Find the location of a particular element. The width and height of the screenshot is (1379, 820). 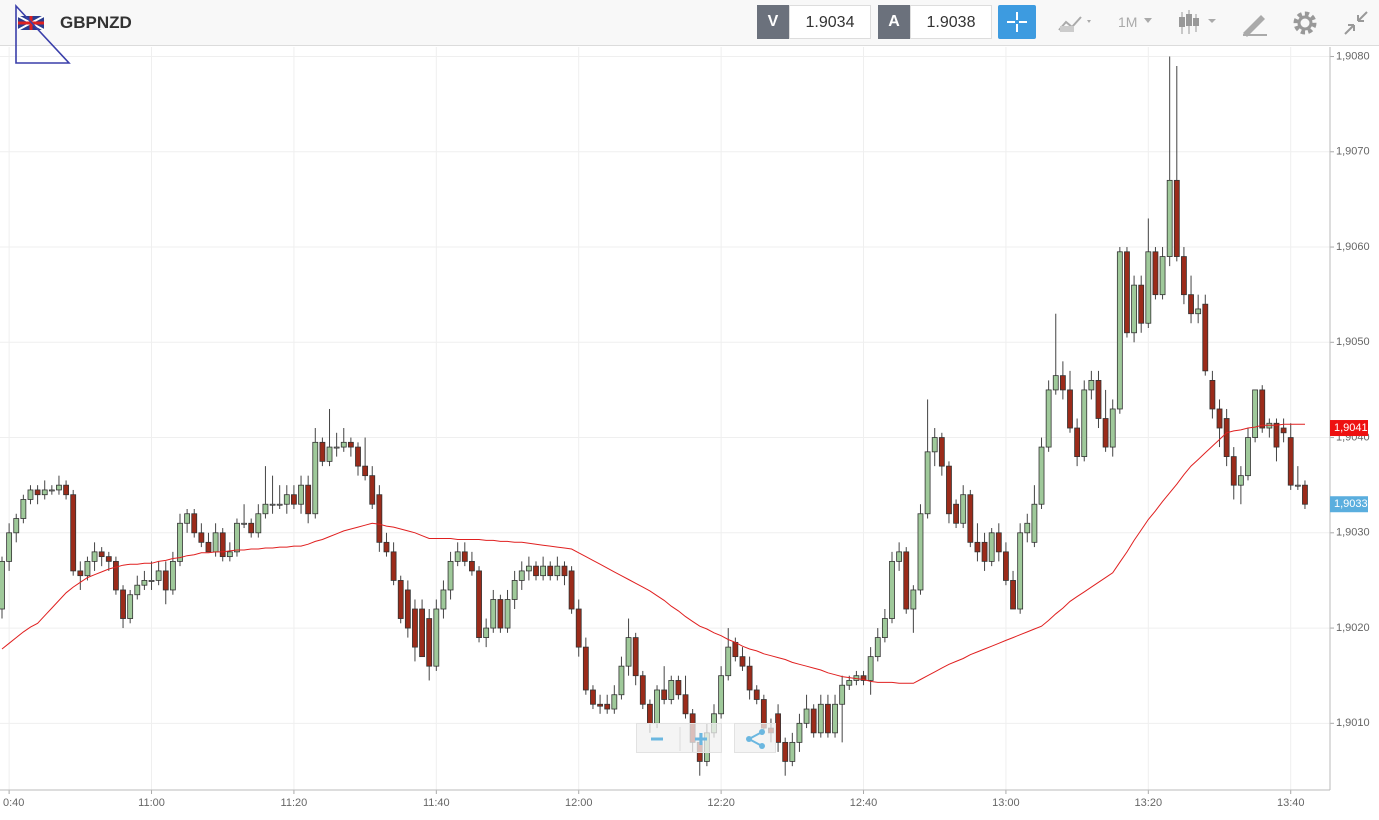

candle-style-button is located at coordinates (1199, 23).